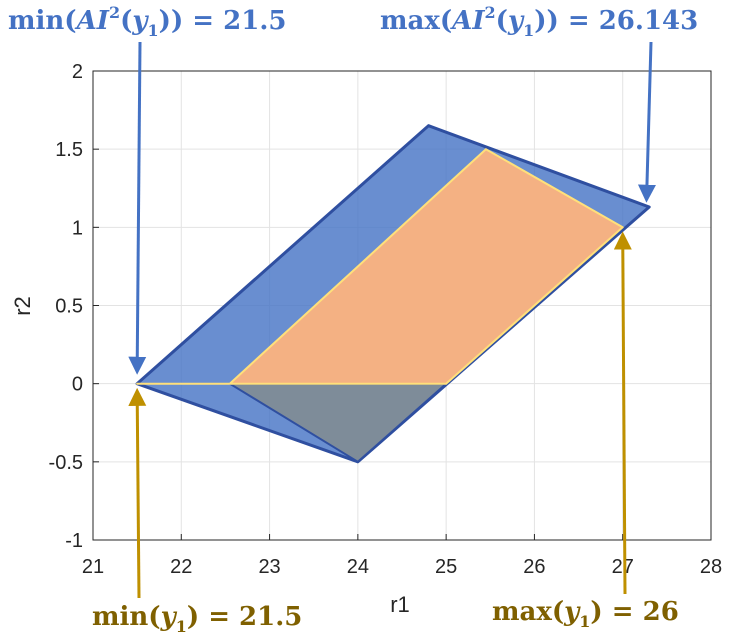  Describe the element at coordinates (269, 567) in the screenshot. I see `x-tick-label: 23` at that location.